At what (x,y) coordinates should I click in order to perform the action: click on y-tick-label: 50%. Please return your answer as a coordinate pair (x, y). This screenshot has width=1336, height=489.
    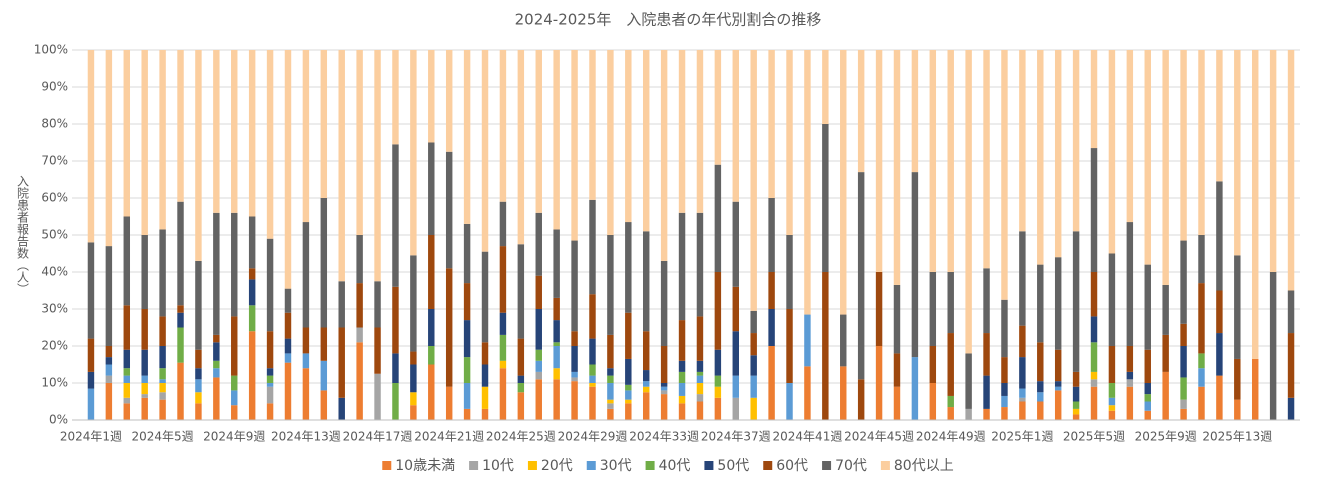
    Looking at the image, I should click on (54, 235).